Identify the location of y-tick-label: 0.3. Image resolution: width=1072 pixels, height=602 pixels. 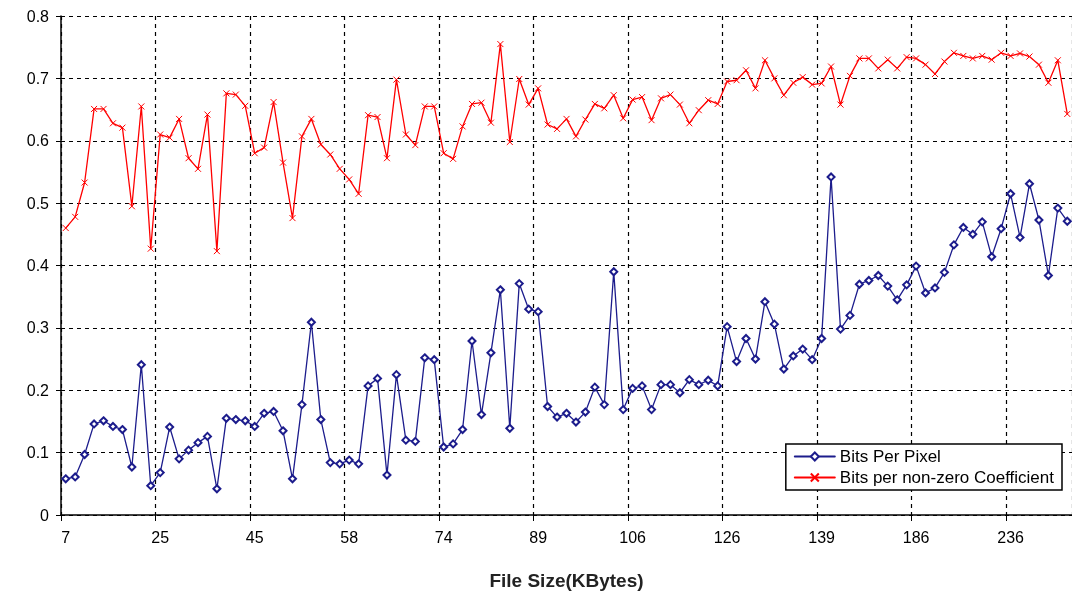
(38, 328).